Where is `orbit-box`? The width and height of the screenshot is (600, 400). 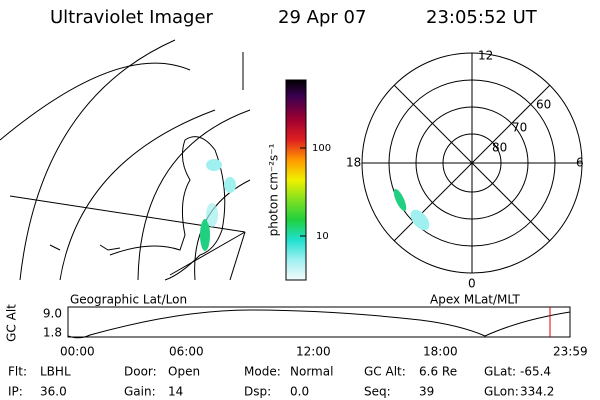 orbit-box is located at coordinates (319, 322).